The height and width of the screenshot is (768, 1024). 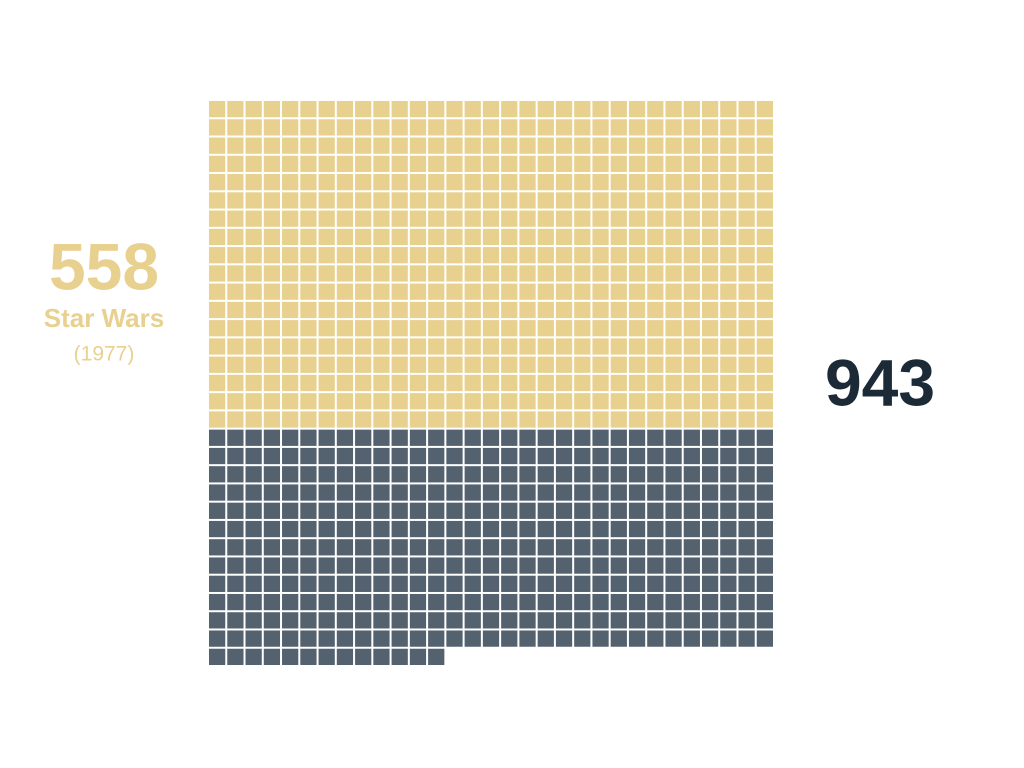 What do you see at coordinates (104, 354) in the screenshot?
I see `series-note: (1977)` at bounding box center [104, 354].